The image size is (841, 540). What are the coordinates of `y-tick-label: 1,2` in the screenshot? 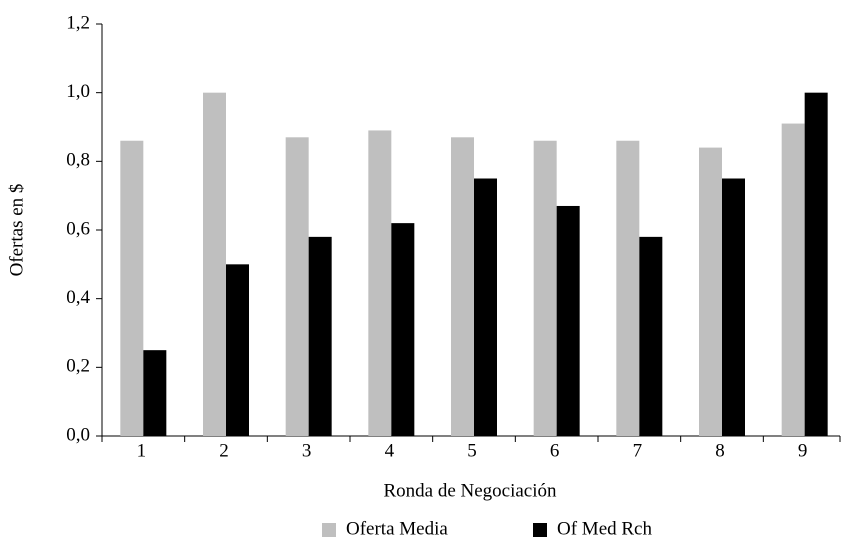 It's located at (78, 22).